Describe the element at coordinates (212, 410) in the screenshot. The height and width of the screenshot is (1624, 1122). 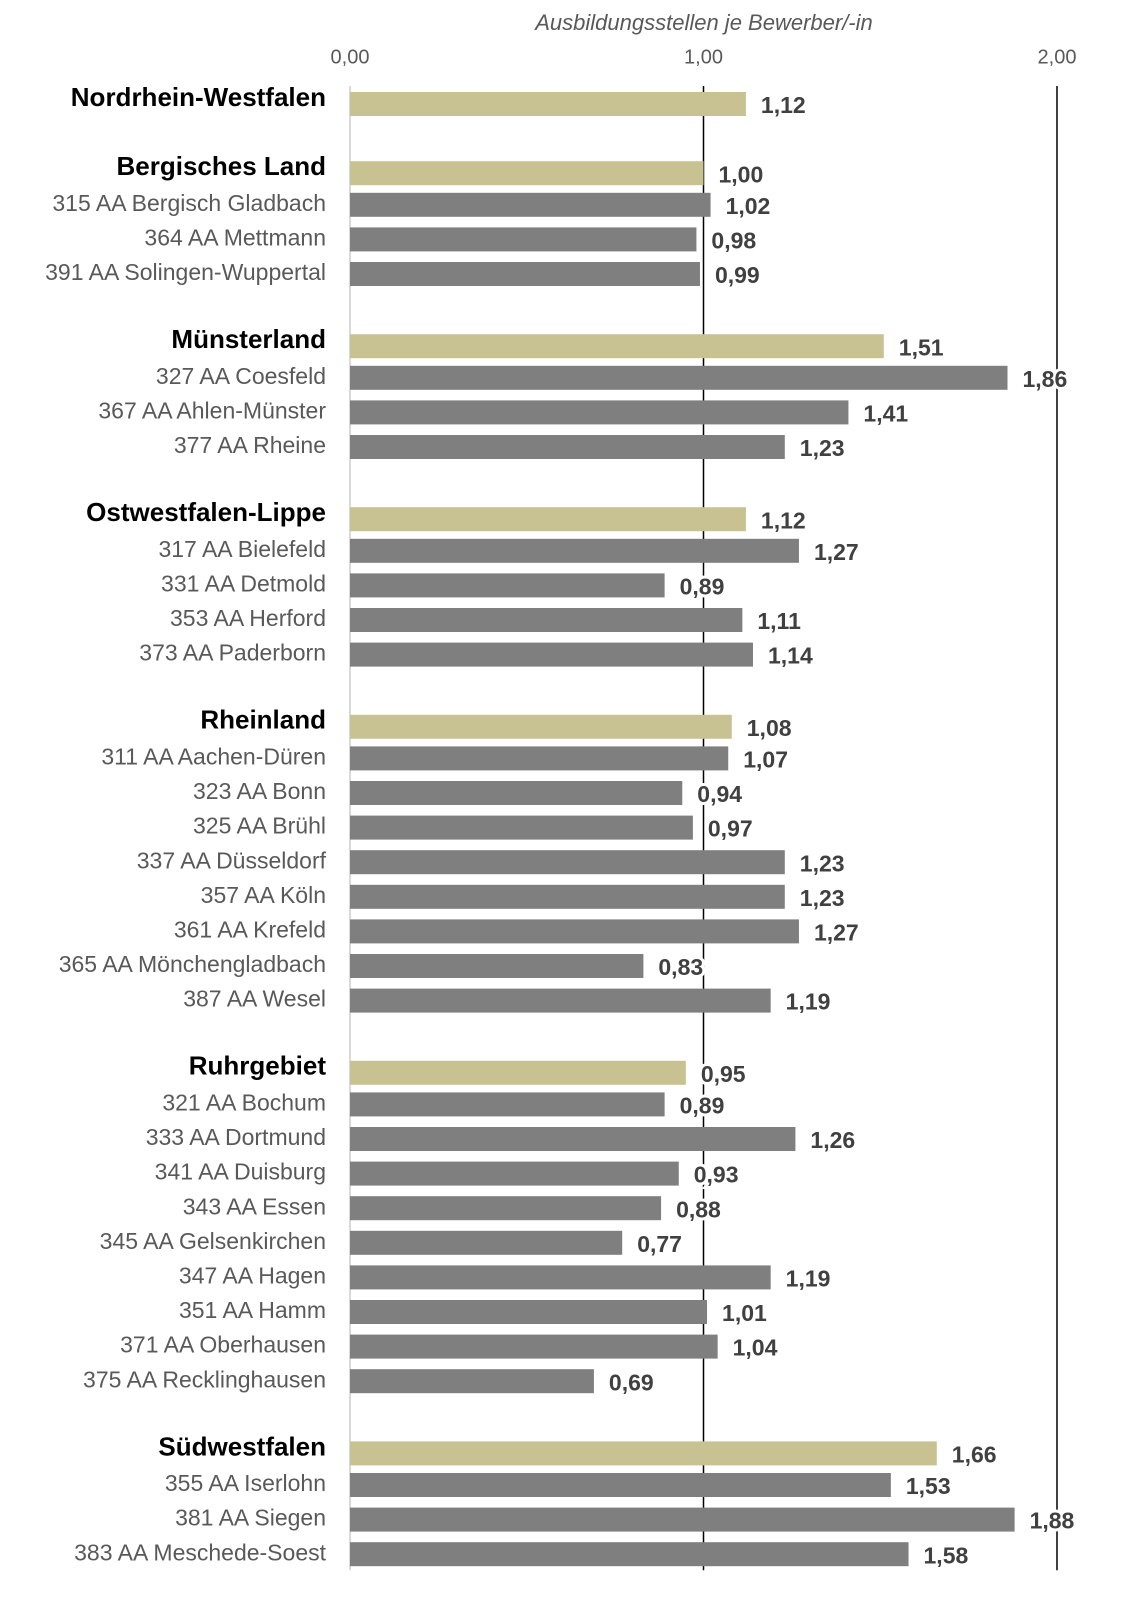
I see `district-label: 367 AA Ahlen-Münster` at that location.